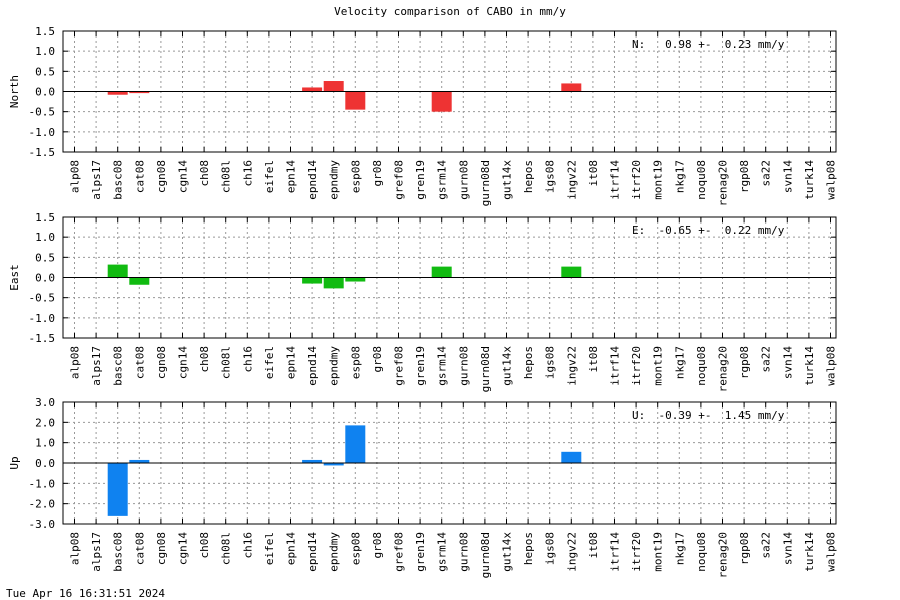 This screenshot has width=900, height=600. What do you see at coordinates (787, 548) in the screenshot?
I see `x-tick-label: svn14` at bounding box center [787, 548].